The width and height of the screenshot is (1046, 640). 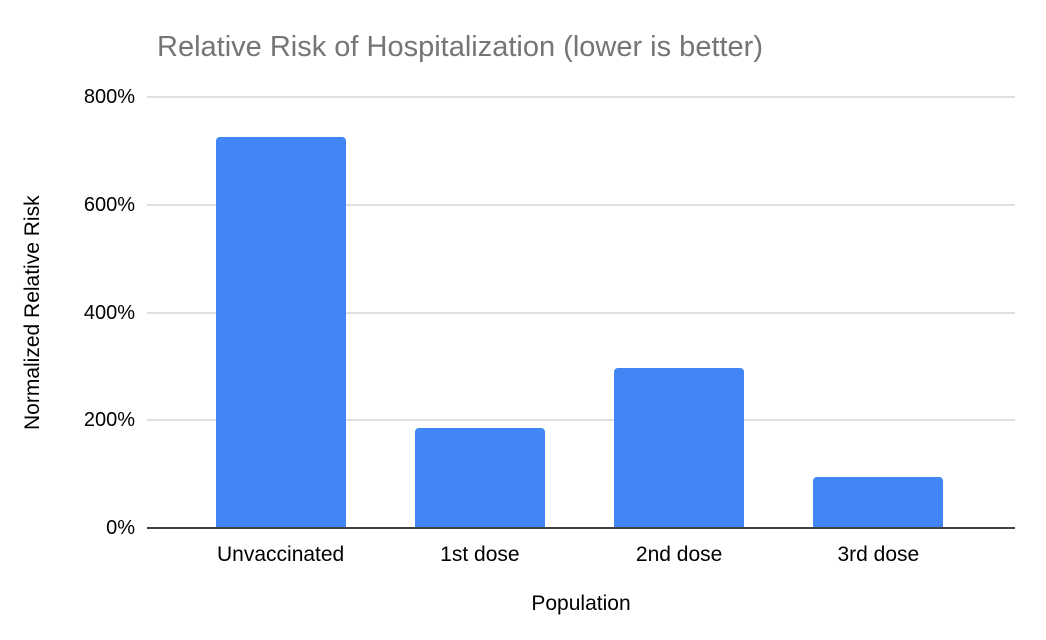 I want to click on x-category-label: 1st dose, so click(x=480, y=554).